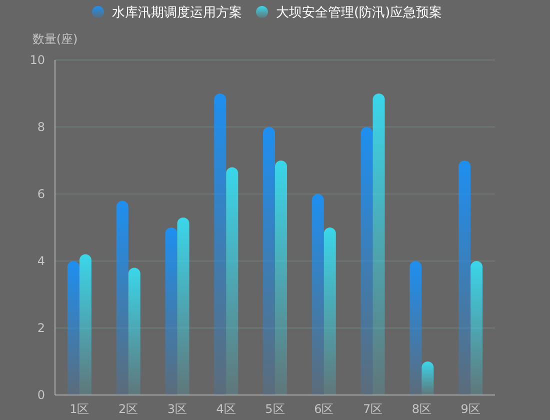 This screenshot has height=420, width=550. I want to click on x-tick-label: 1区, so click(80, 409).